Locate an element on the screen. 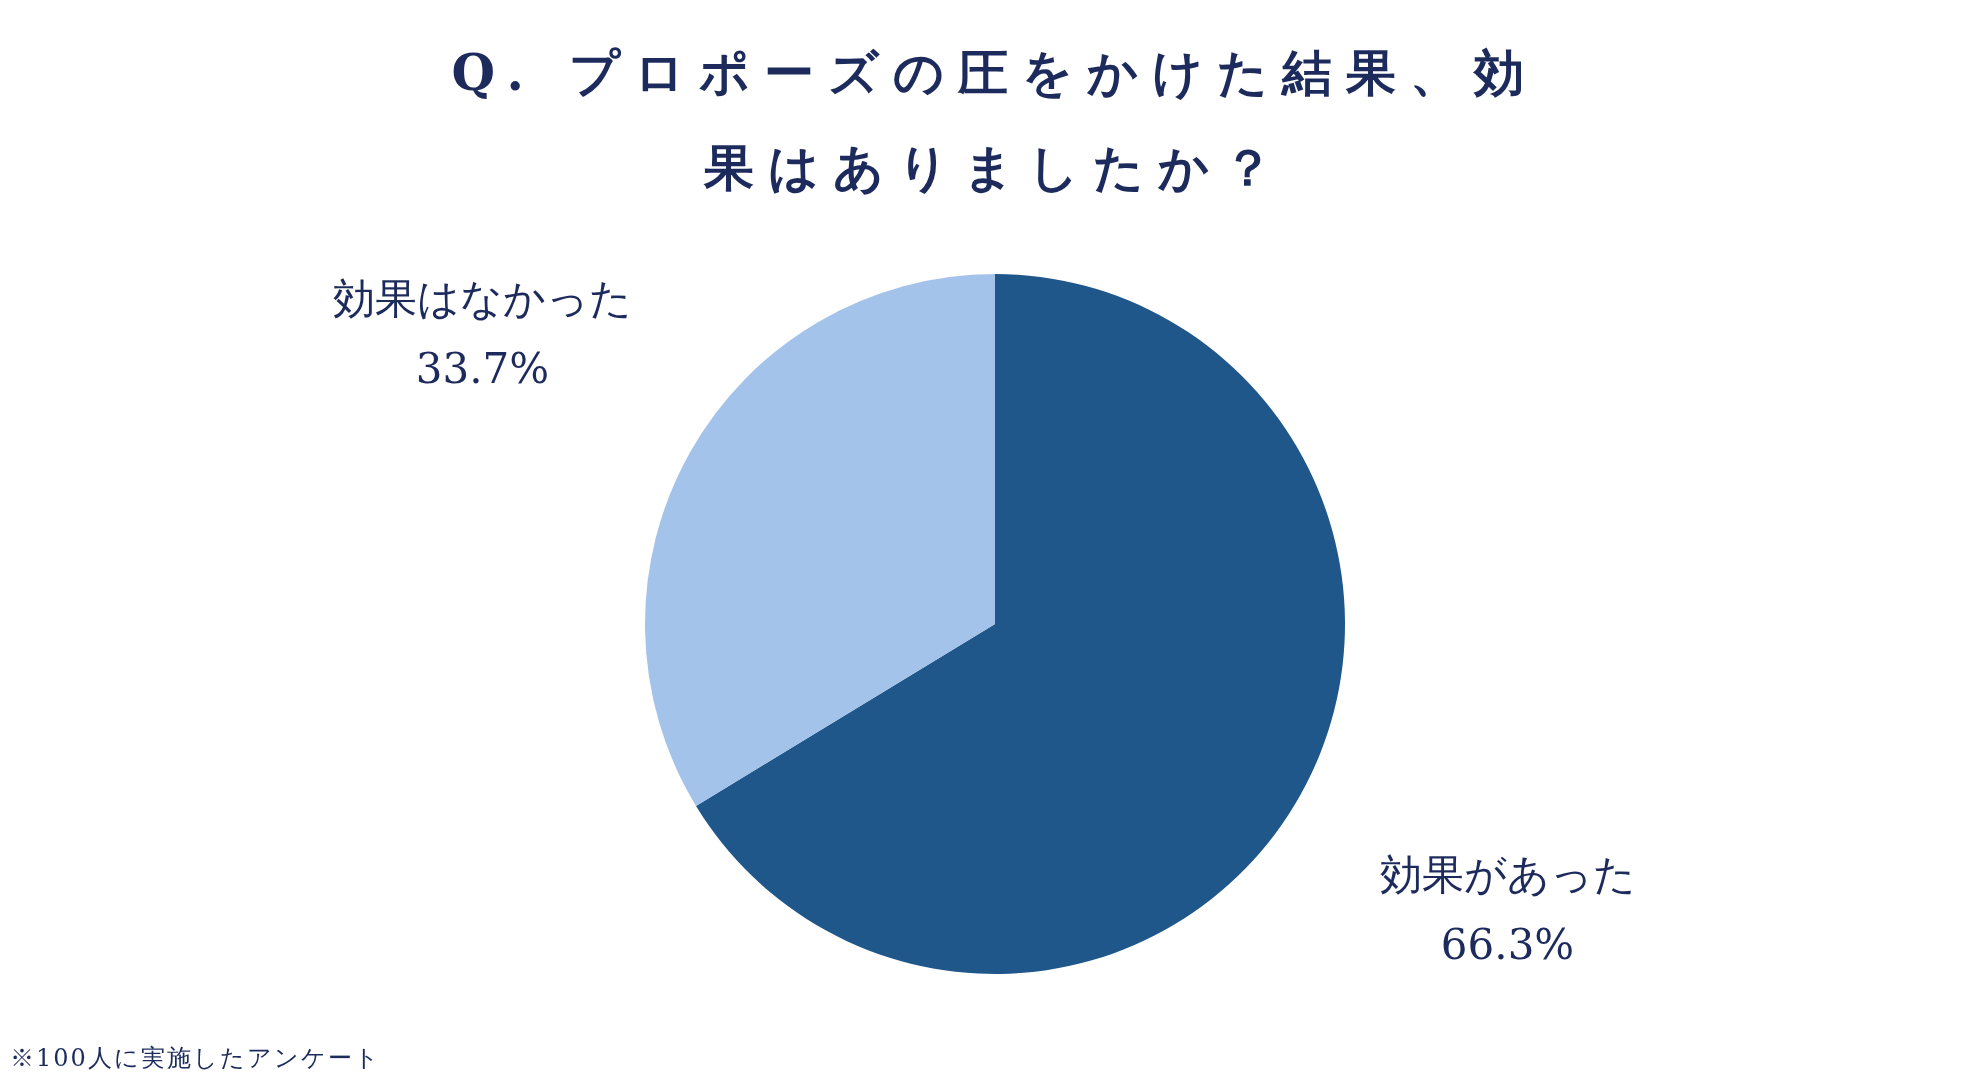 The image size is (1980, 1080). pie-slice is located at coordinates (820, 540).